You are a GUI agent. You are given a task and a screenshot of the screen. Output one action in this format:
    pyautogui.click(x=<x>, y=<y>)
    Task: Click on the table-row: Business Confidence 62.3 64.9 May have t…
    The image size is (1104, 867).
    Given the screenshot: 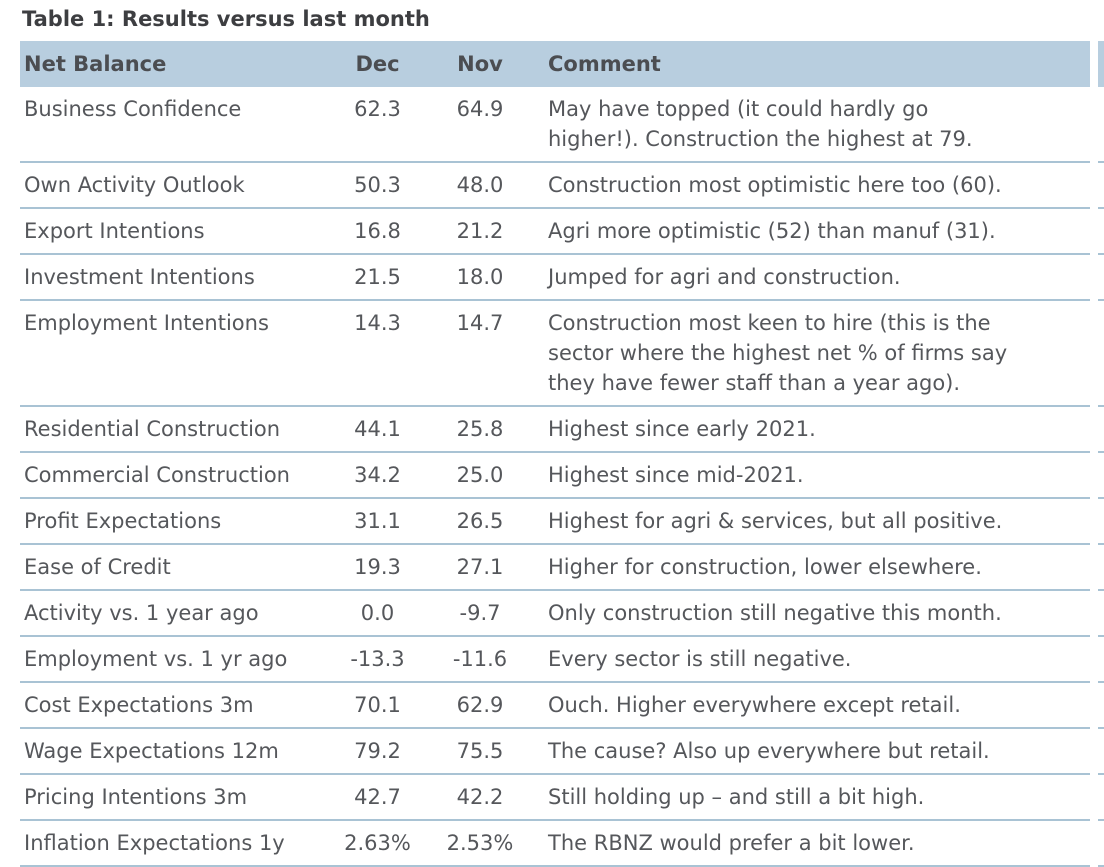 What is the action you would take?
    pyautogui.click(x=562, y=125)
    